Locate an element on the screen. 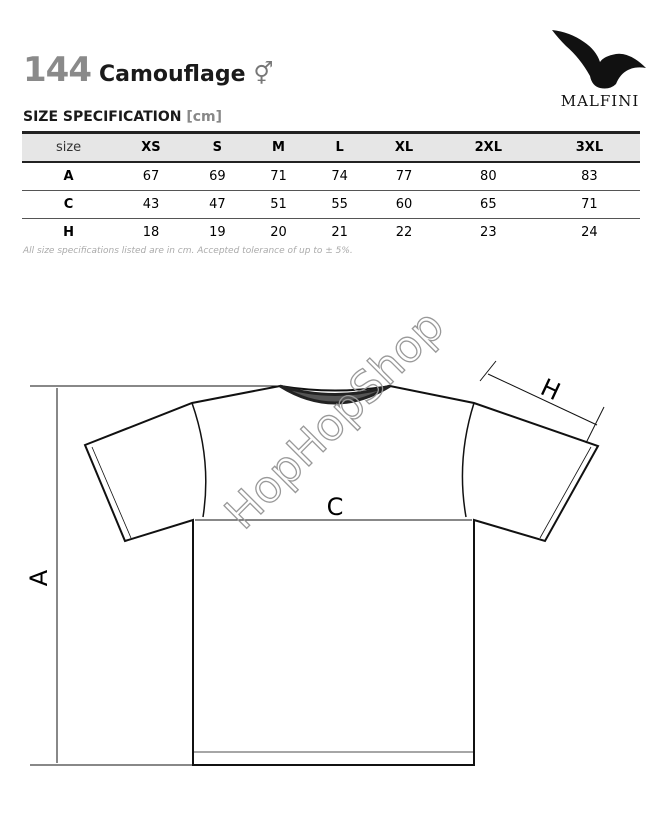 The width and height of the screenshot is (665, 824). table-cell: 51 is located at coordinates (278, 204).